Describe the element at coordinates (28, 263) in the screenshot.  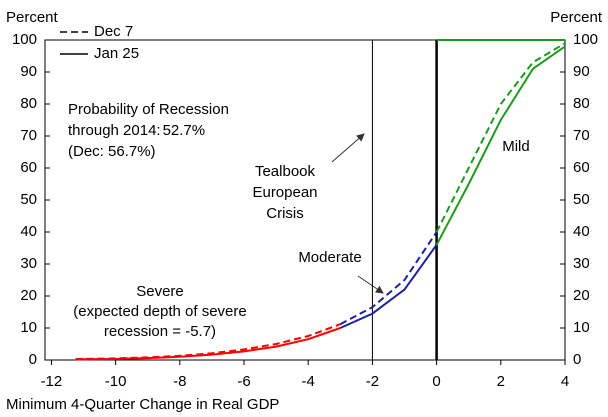
I see `y-tick-label: 30` at that location.